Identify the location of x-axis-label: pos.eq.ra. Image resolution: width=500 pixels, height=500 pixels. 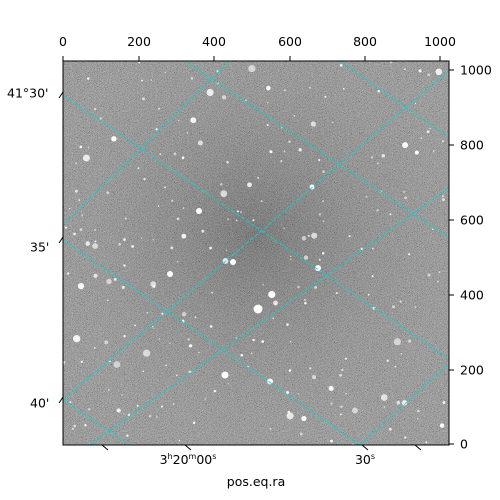
(256, 481).